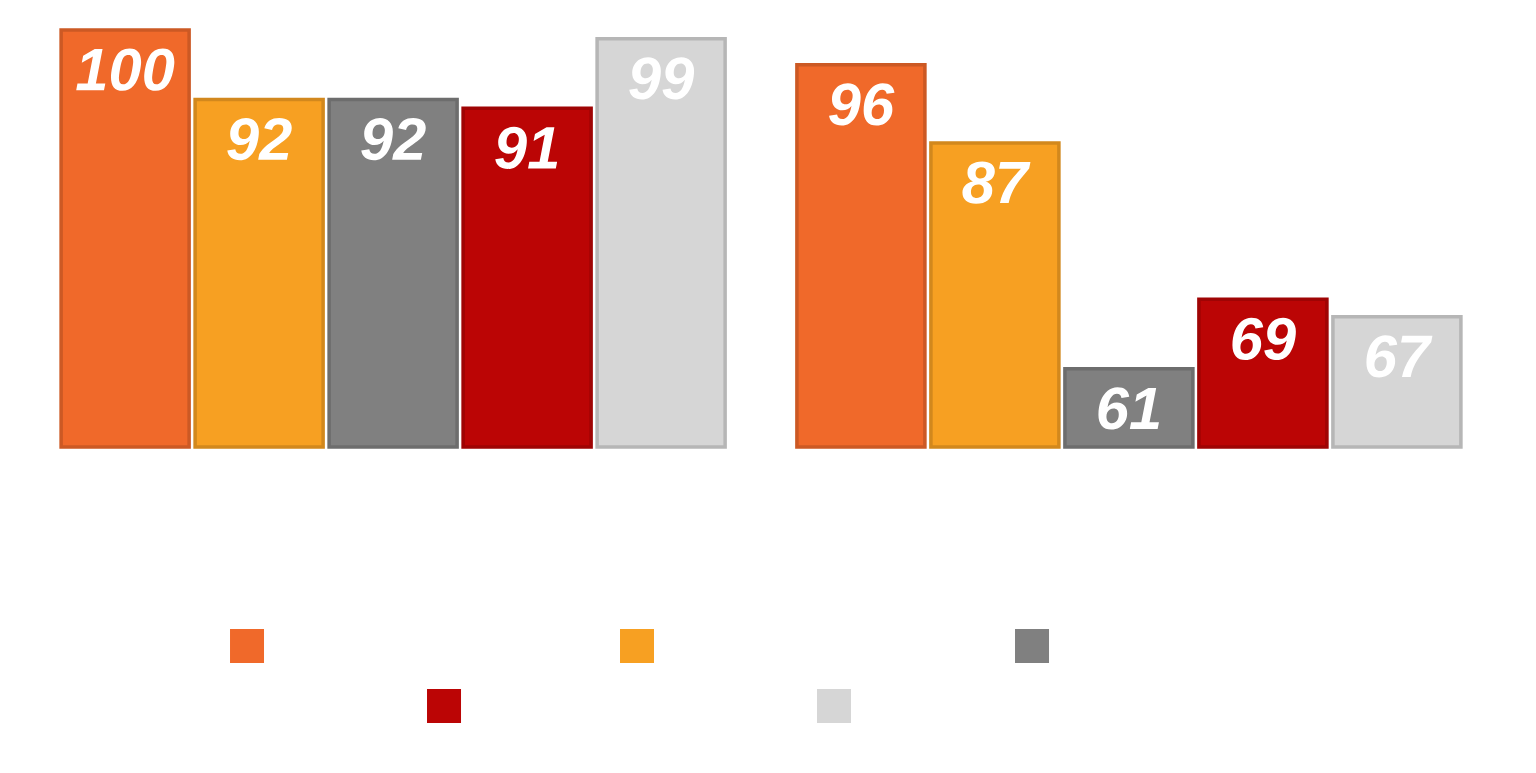 The width and height of the screenshot is (1536, 773). What do you see at coordinates (1264, 339) in the screenshot?
I see `data-label: 69` at bounding box center [1264, 339].